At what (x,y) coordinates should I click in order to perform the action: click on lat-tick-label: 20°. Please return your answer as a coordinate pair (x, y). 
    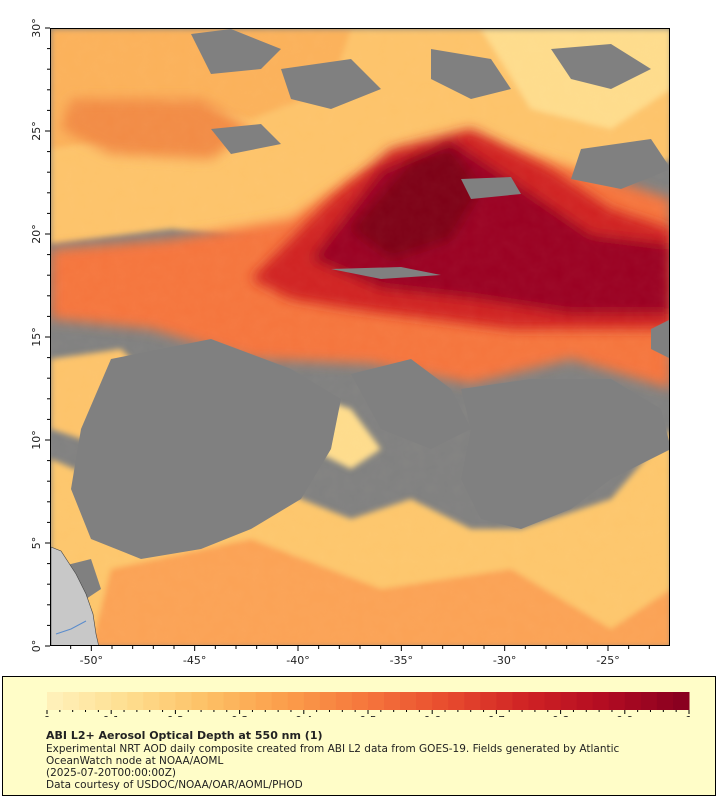
    Looking at the image, I should click on (36, 234).